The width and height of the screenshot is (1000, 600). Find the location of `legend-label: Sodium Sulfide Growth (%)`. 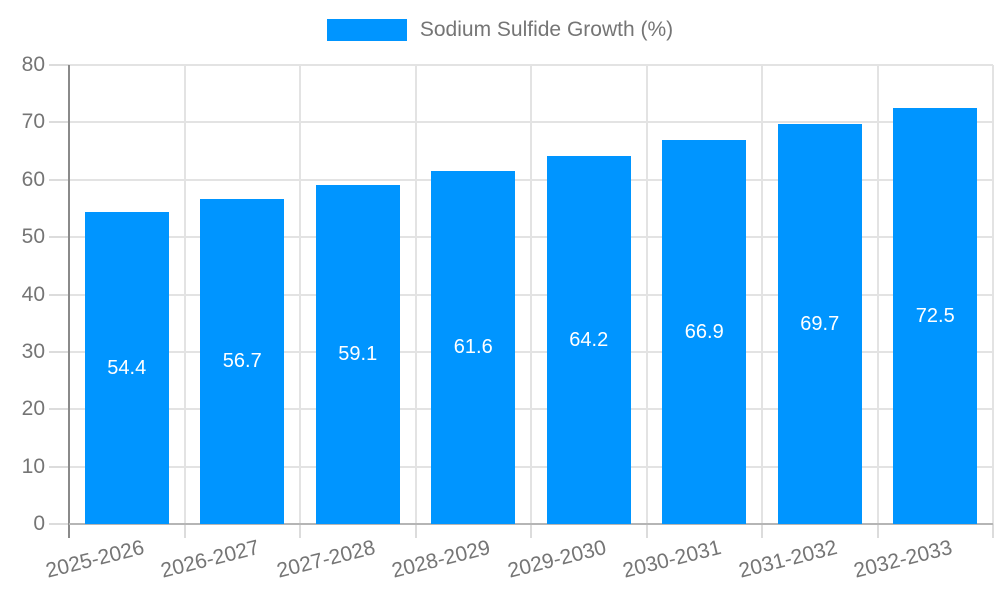

legend-label: Sodium Sulfide Growth (%) is located at coordinates (546, 29).